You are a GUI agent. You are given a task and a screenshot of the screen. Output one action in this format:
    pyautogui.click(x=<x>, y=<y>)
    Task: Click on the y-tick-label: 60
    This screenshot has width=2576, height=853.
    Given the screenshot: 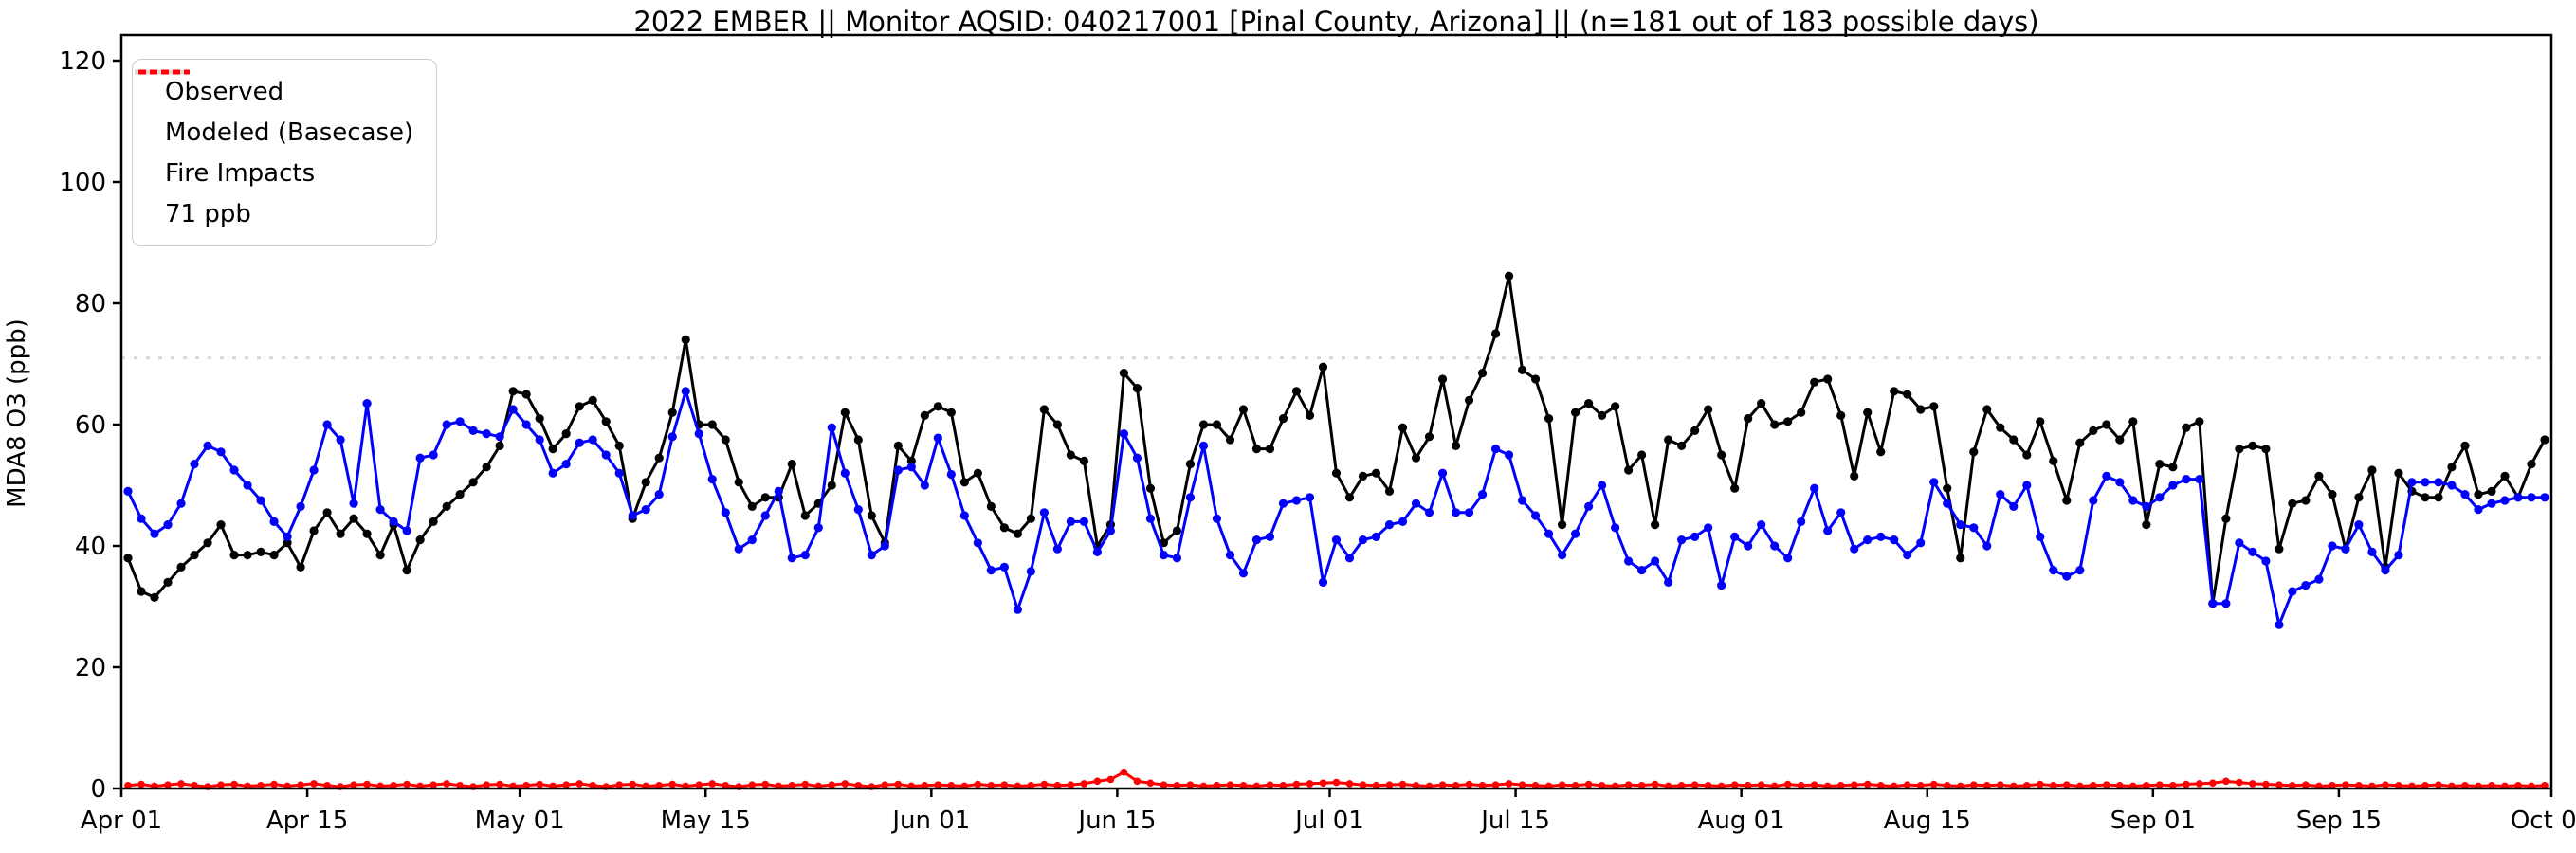 What is the action you would take?
    pyautogui.click(x=90, y=425)
    